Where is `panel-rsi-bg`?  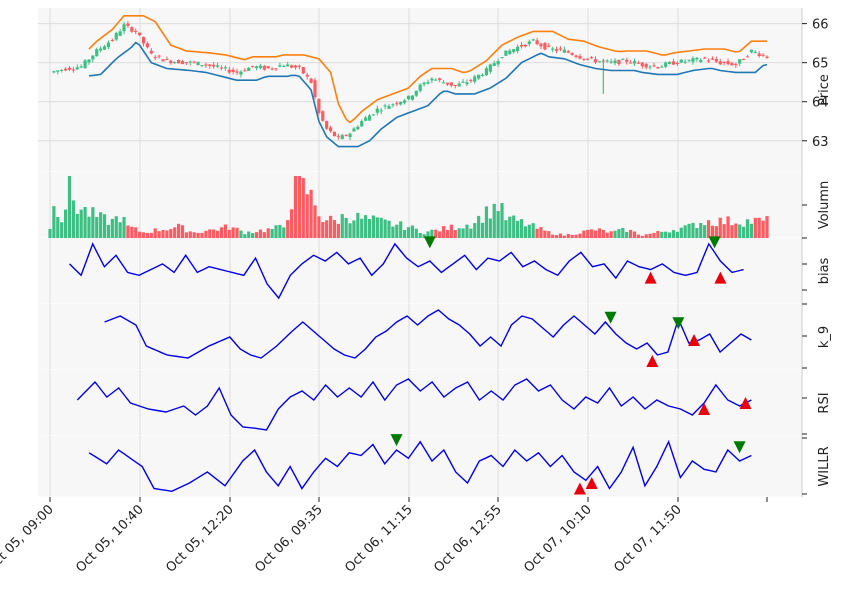 panel-rsi-bg is located at coordinates (420, 403).